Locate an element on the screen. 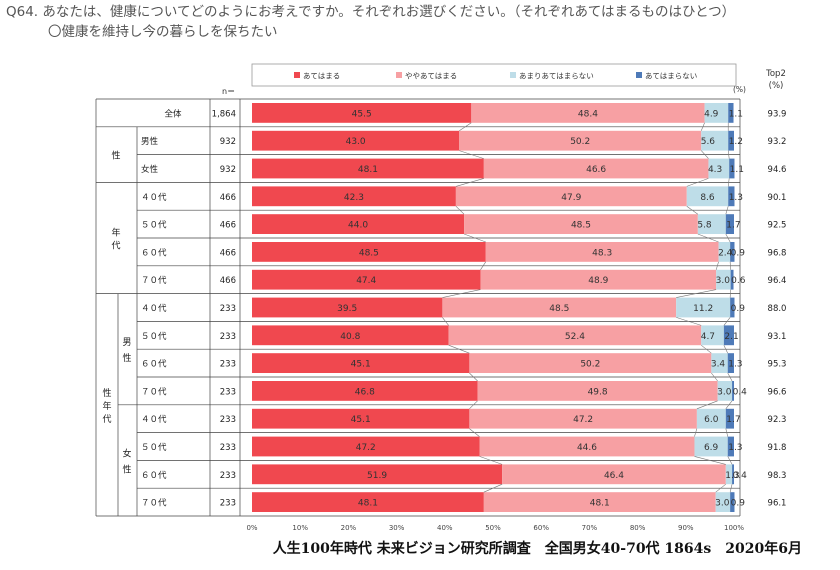  bar-value-label: 2.1 is located at coordinates (731, 337).